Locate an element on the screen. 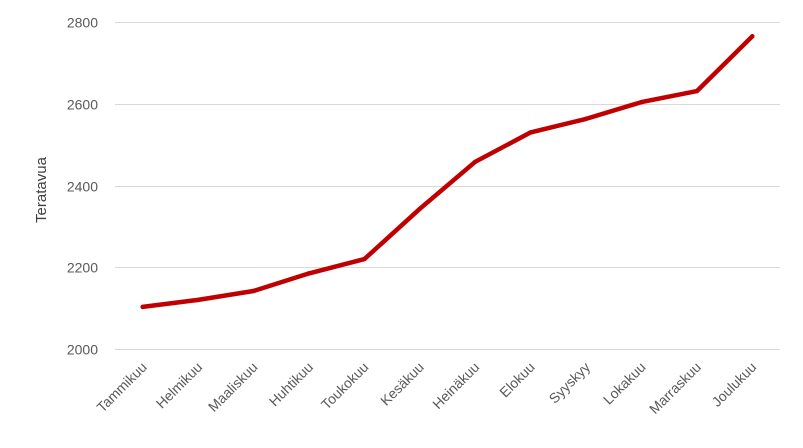 The image size is (803, 448). y-tick-label: 2200 is located at coordinates (82, 268).